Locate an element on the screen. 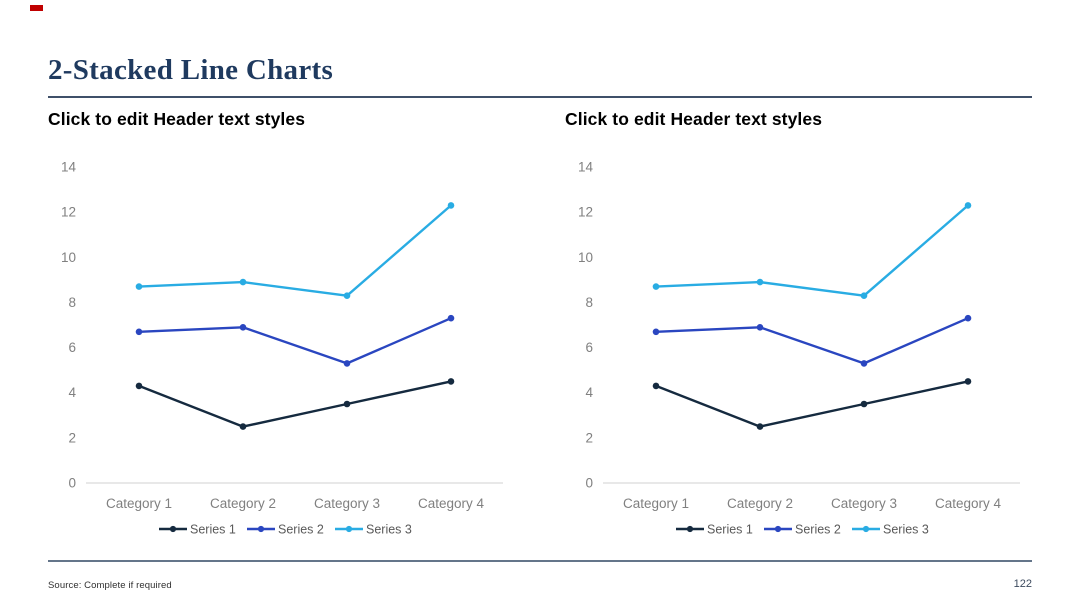 The height and width of the screenshot is (608, 1080). source-note: Source: Complete if required is located at coordinates (110, 585).